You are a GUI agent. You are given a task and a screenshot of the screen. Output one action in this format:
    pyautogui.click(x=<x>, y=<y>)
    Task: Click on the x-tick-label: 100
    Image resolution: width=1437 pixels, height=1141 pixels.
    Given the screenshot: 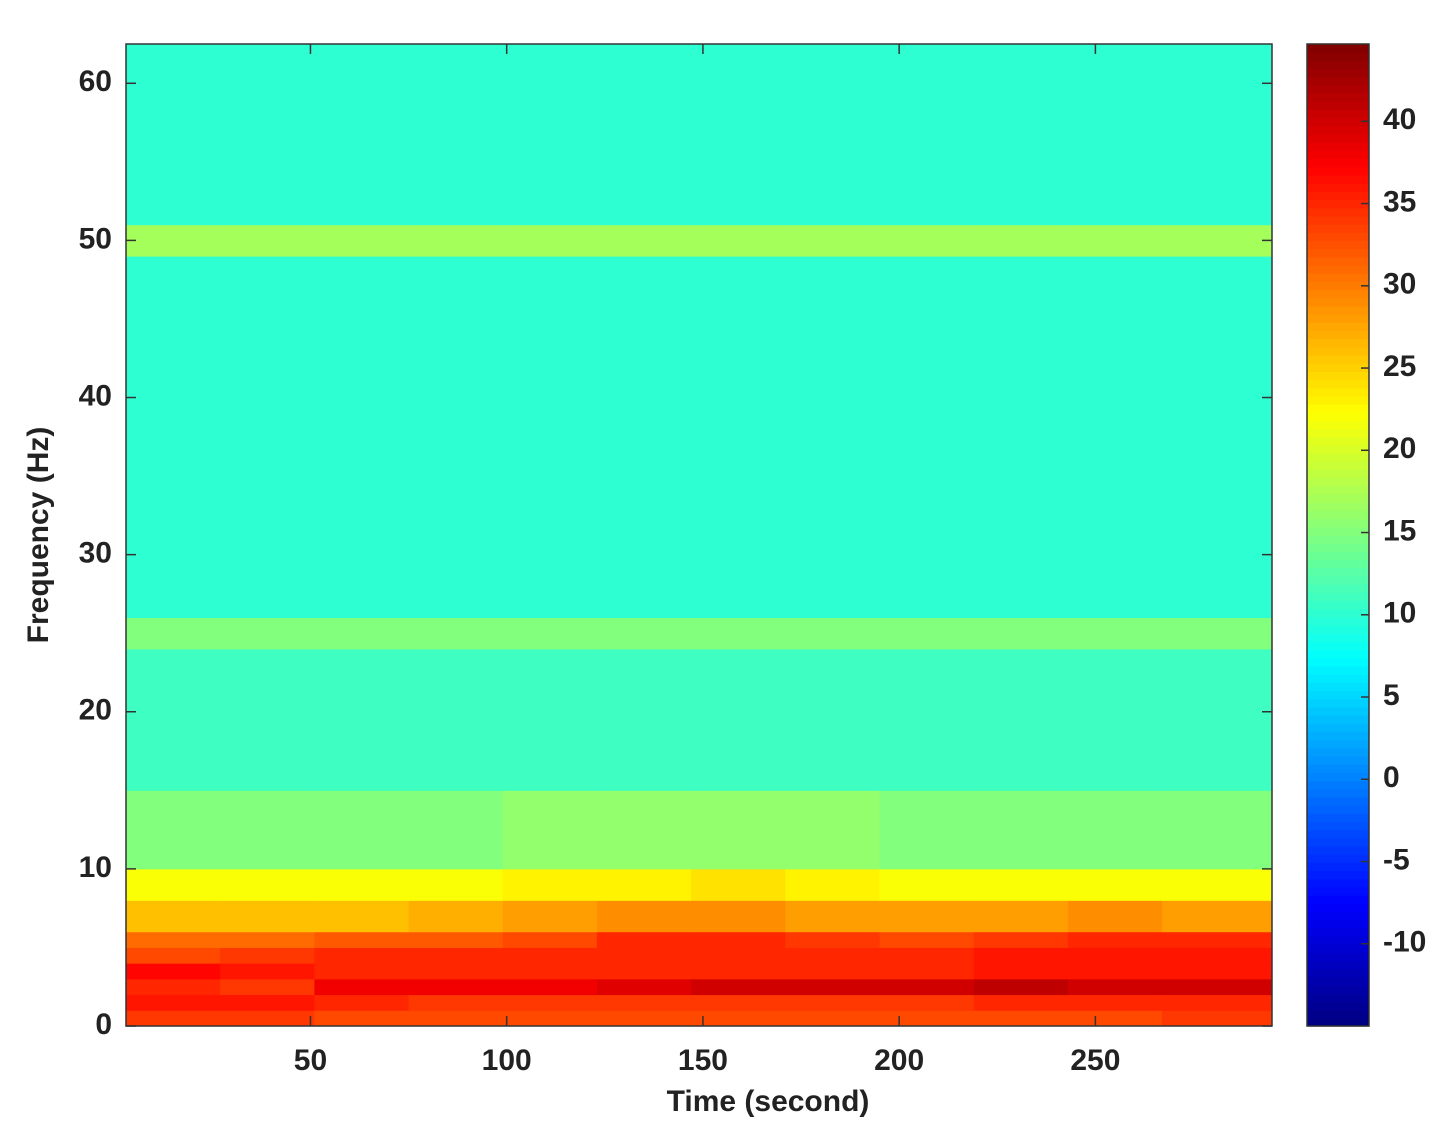 What is the action you would take?
    pyautogui.click(x=507, y=1060)
    